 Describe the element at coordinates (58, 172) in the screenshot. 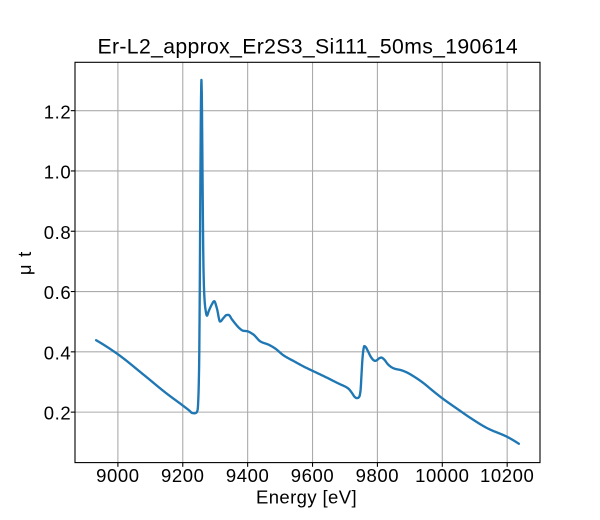

I see `svg-text: 1.0` at that location.